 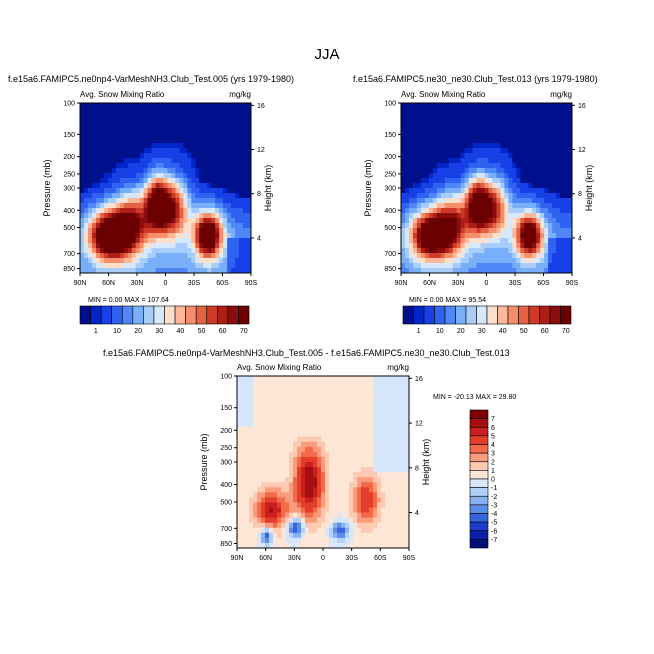 What do you see at coordinates (390, 211) in the screenshot?
I see `y-tick-label: 400` at bounding box center [390, 211].